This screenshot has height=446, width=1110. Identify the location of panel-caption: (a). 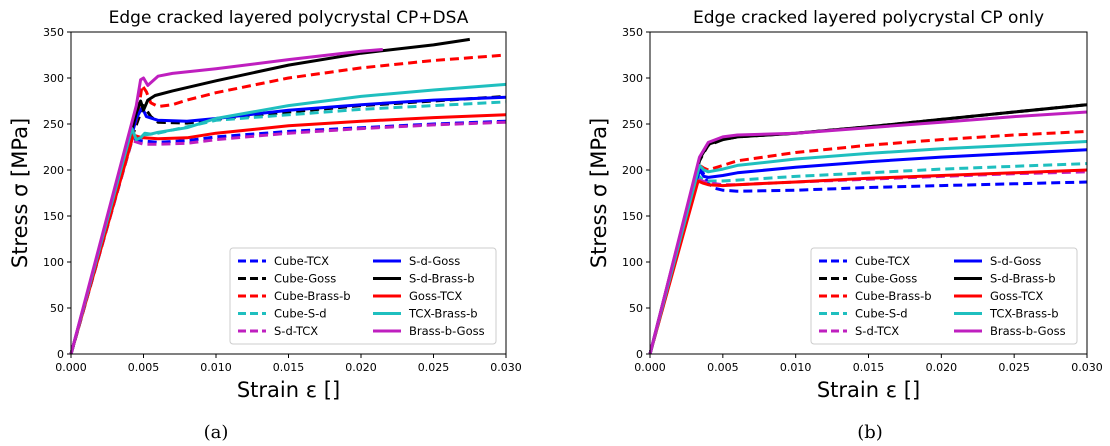
(216, 432).